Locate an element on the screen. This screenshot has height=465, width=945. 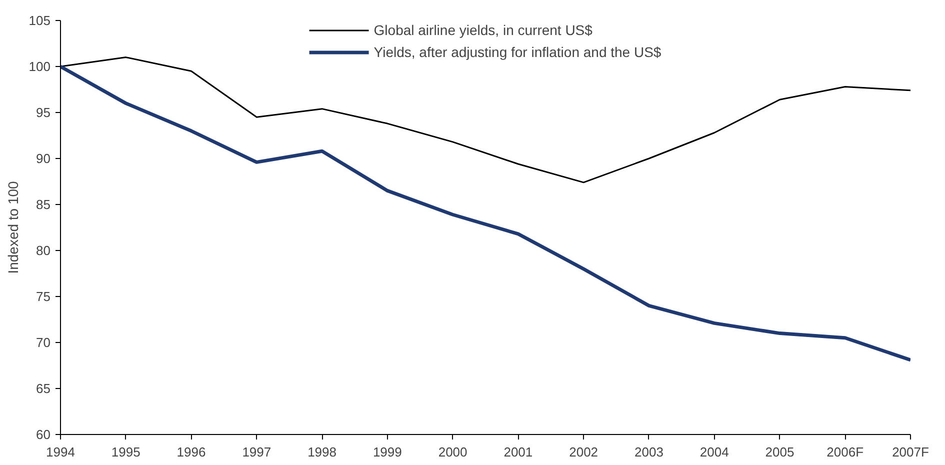
x-tick-label: 2002 is located at coordinates (583, 452).